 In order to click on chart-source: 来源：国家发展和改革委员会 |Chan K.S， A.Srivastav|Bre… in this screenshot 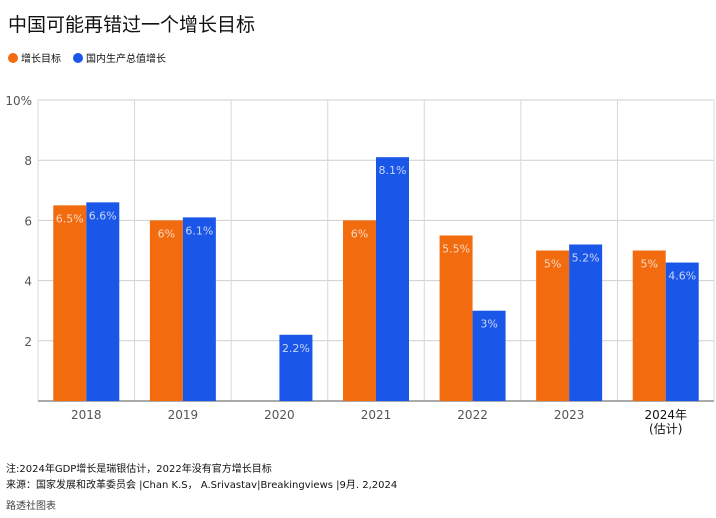, I will do `click(202, 485)`.